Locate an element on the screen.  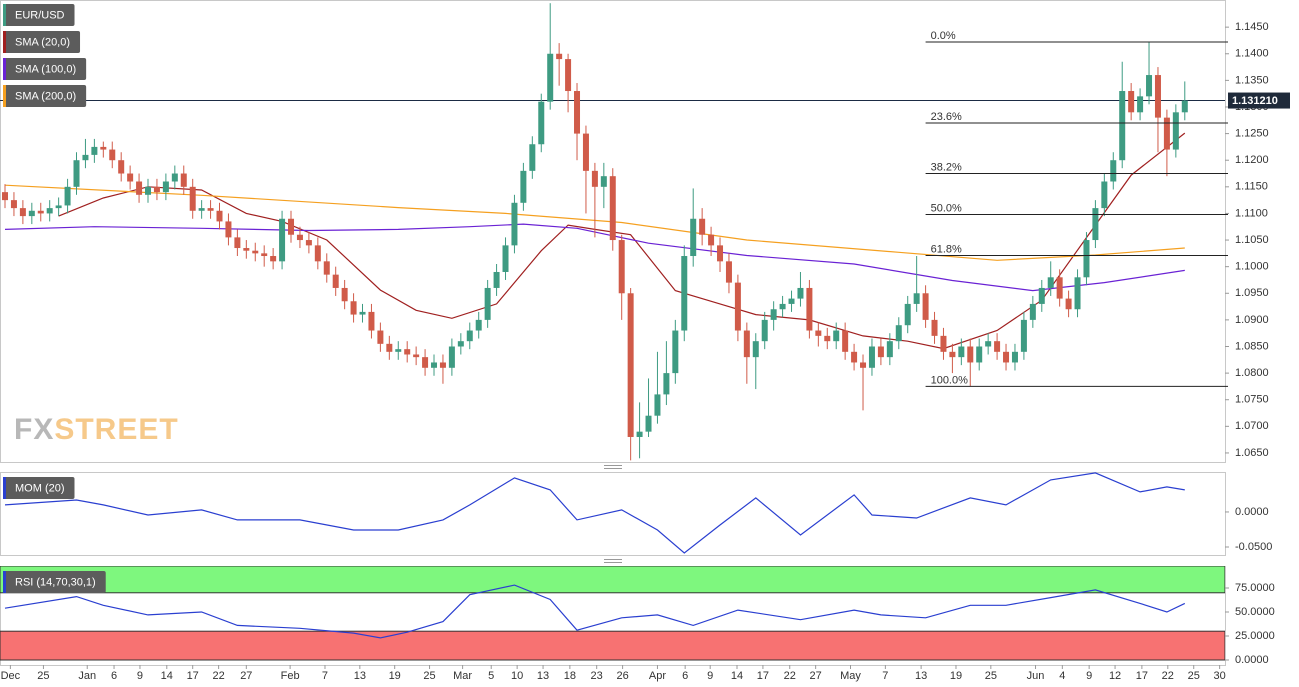
fib-label: 38.2% is located at coordinates (946, 167).